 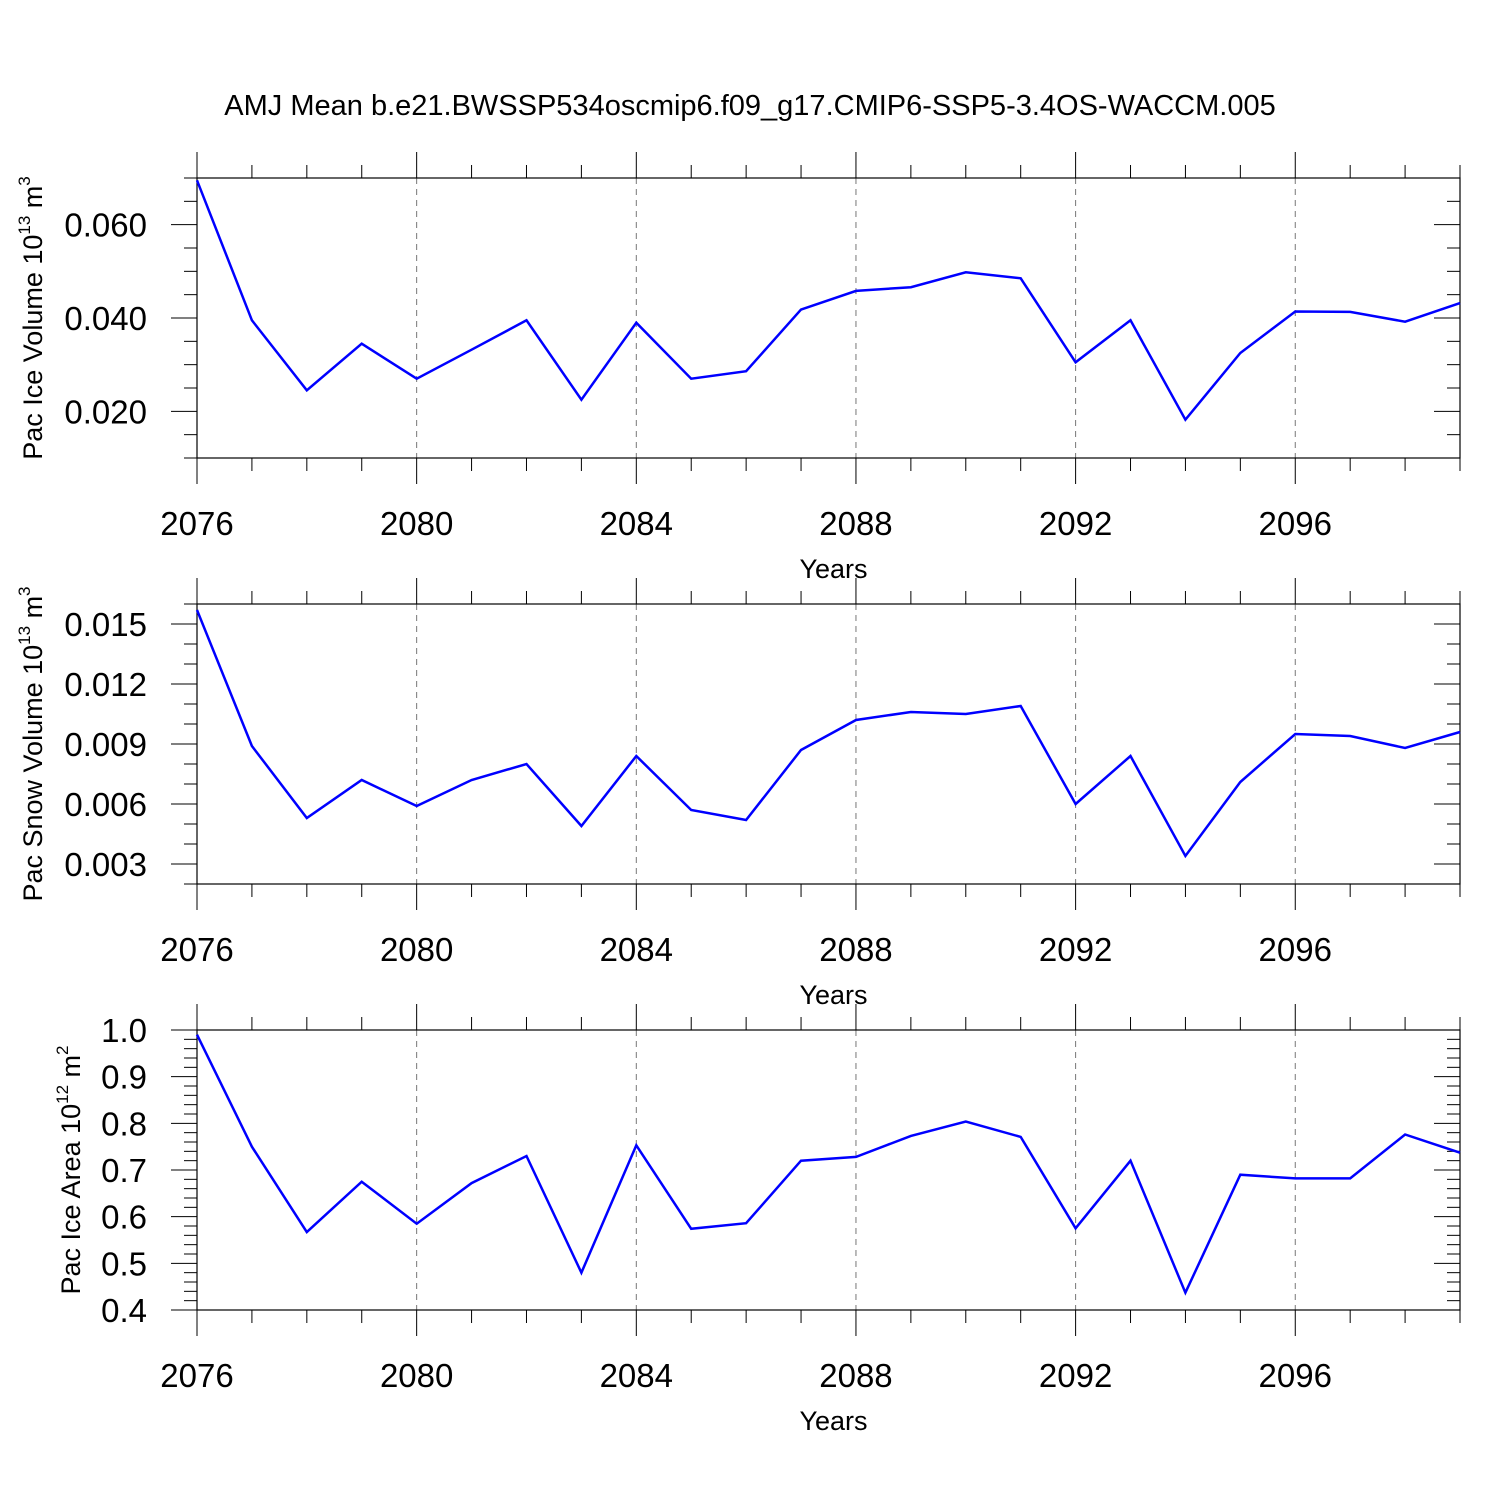 What do you see at coordinates (124, 1217) in the screenshot?
I see `y-tick-label: 0.6` at bounding box center [124, 1217].